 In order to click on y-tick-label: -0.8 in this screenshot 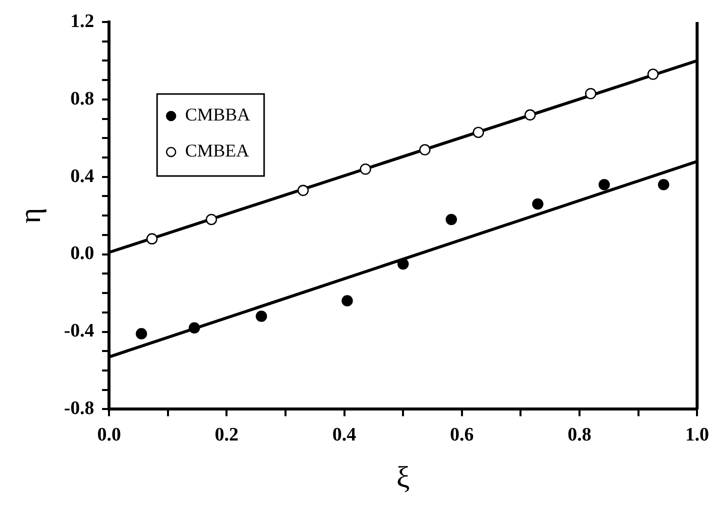, I will do `click(79, 409)`.